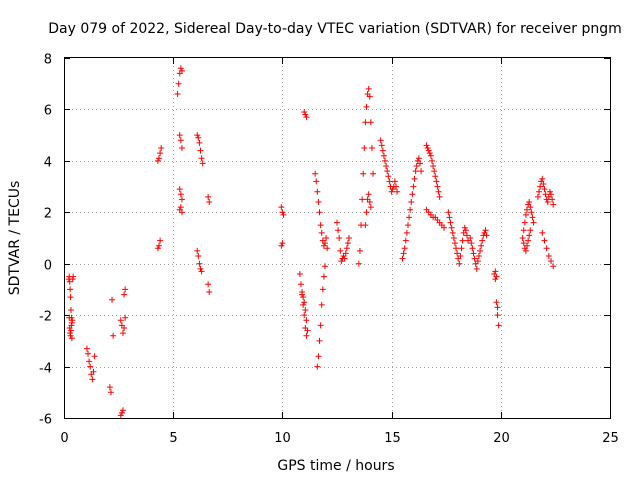  I want to click on y-tick-label: -2, so click(45, 317).